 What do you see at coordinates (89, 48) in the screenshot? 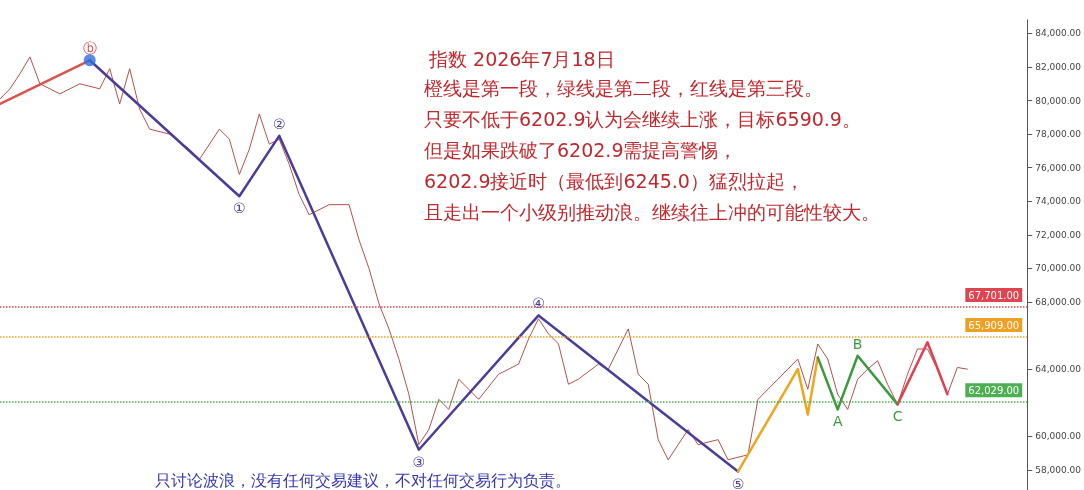
I see `annotation: ⓑ` at bounding box center [89, 48].